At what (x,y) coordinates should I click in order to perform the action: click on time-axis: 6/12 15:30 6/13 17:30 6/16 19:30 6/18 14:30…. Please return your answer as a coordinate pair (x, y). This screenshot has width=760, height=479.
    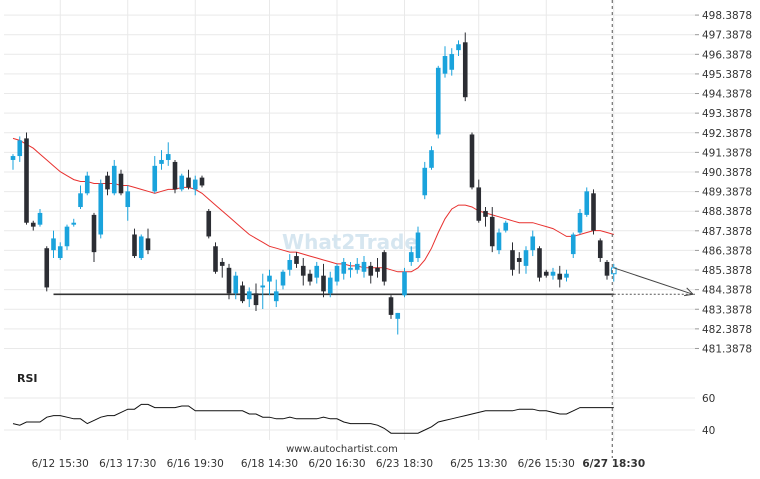
    Looking at the image, I should click on (339, 464).